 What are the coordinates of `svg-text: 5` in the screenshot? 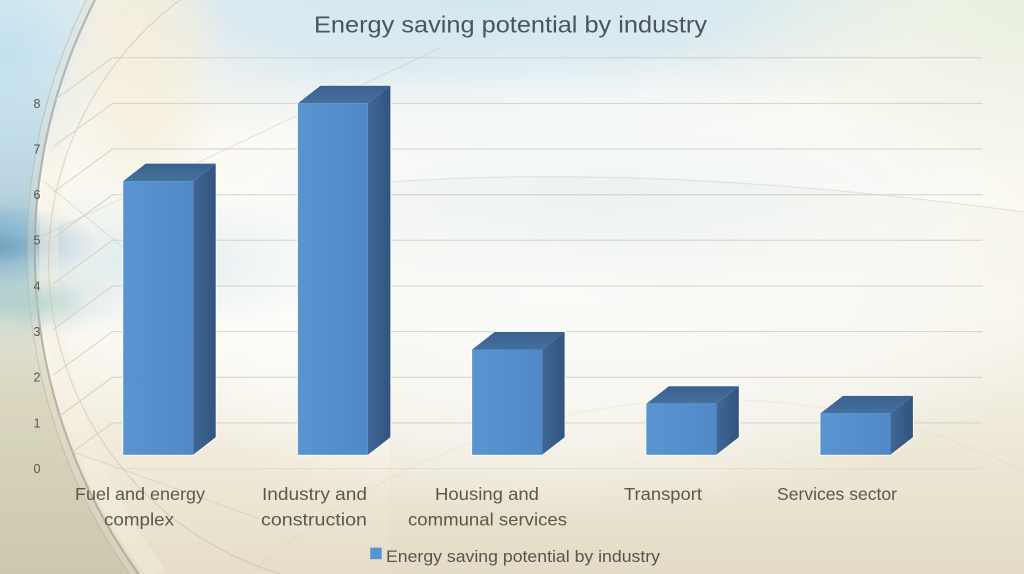 It's located at (37, 241).